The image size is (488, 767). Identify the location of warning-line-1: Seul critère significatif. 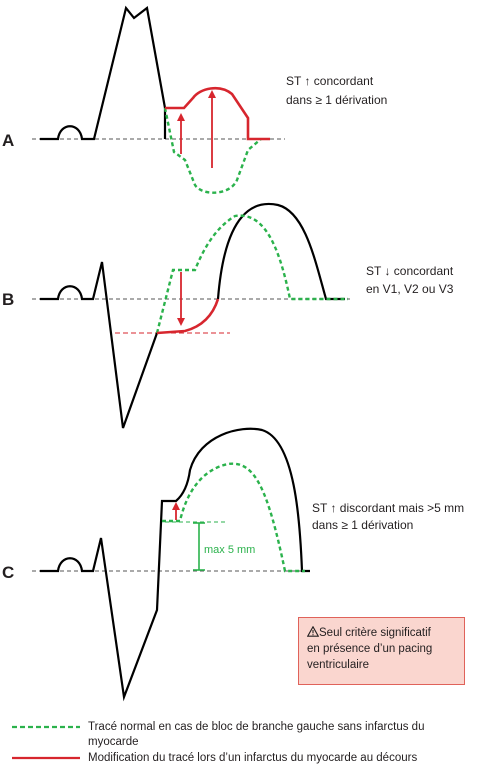
(375, 633).